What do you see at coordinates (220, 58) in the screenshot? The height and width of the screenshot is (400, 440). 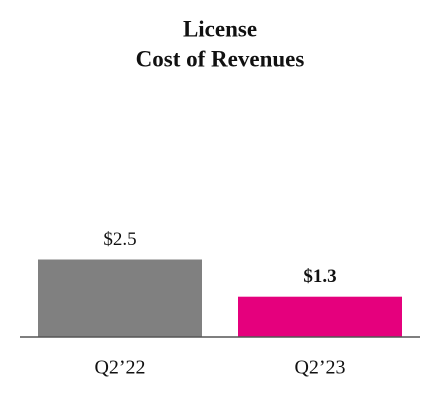 I see `chart-subtitle: Cost of Revenues` at bounding box center [220, 58].